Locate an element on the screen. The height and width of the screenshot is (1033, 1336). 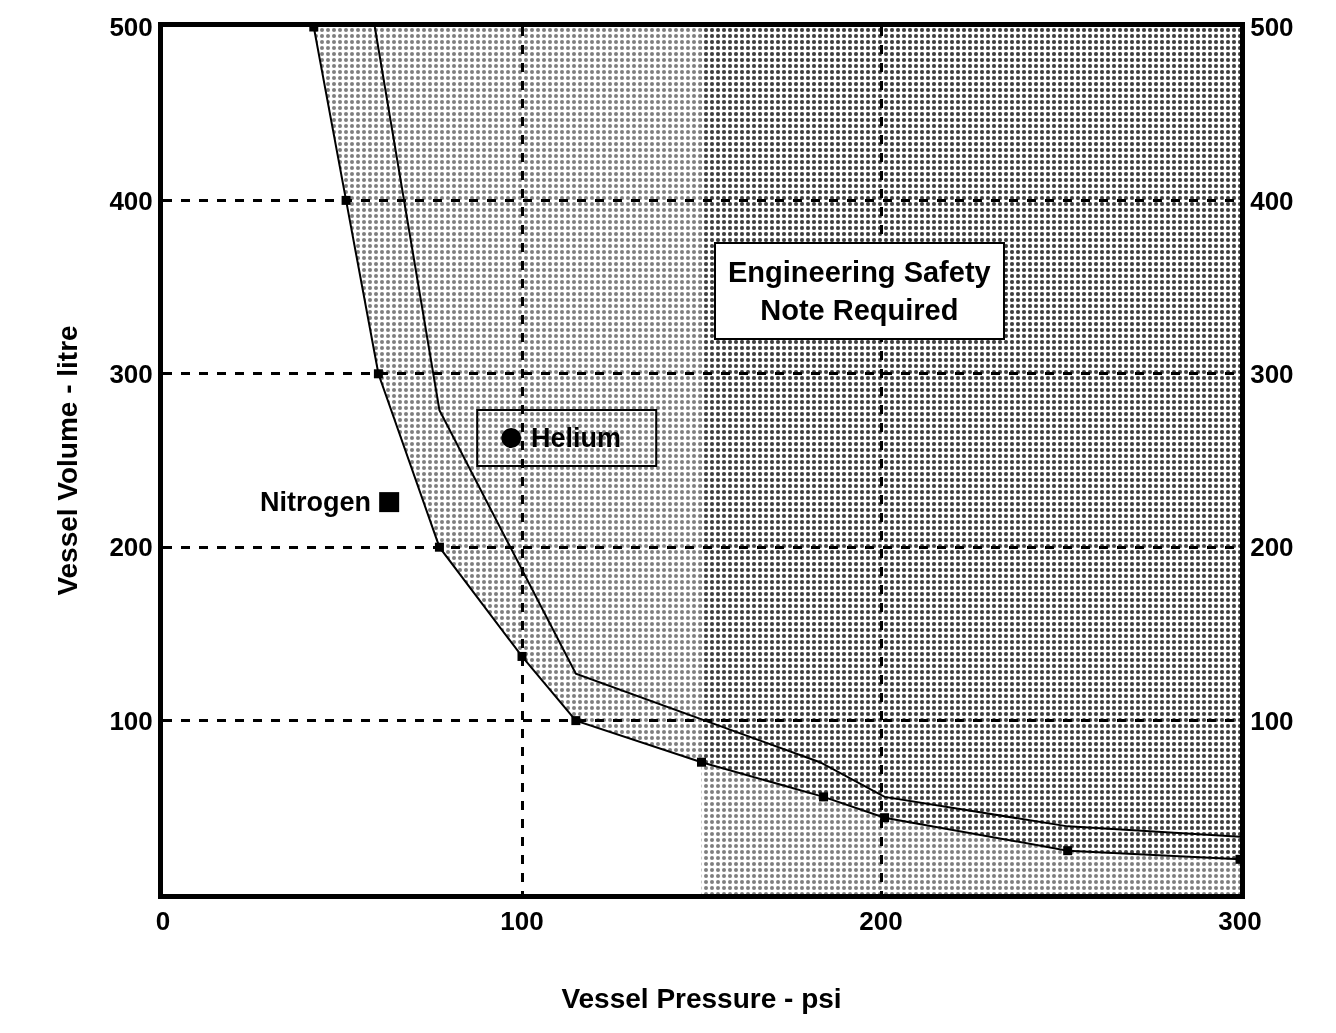
y2-tick-label: 300 is located at coordinates (1272, 373).